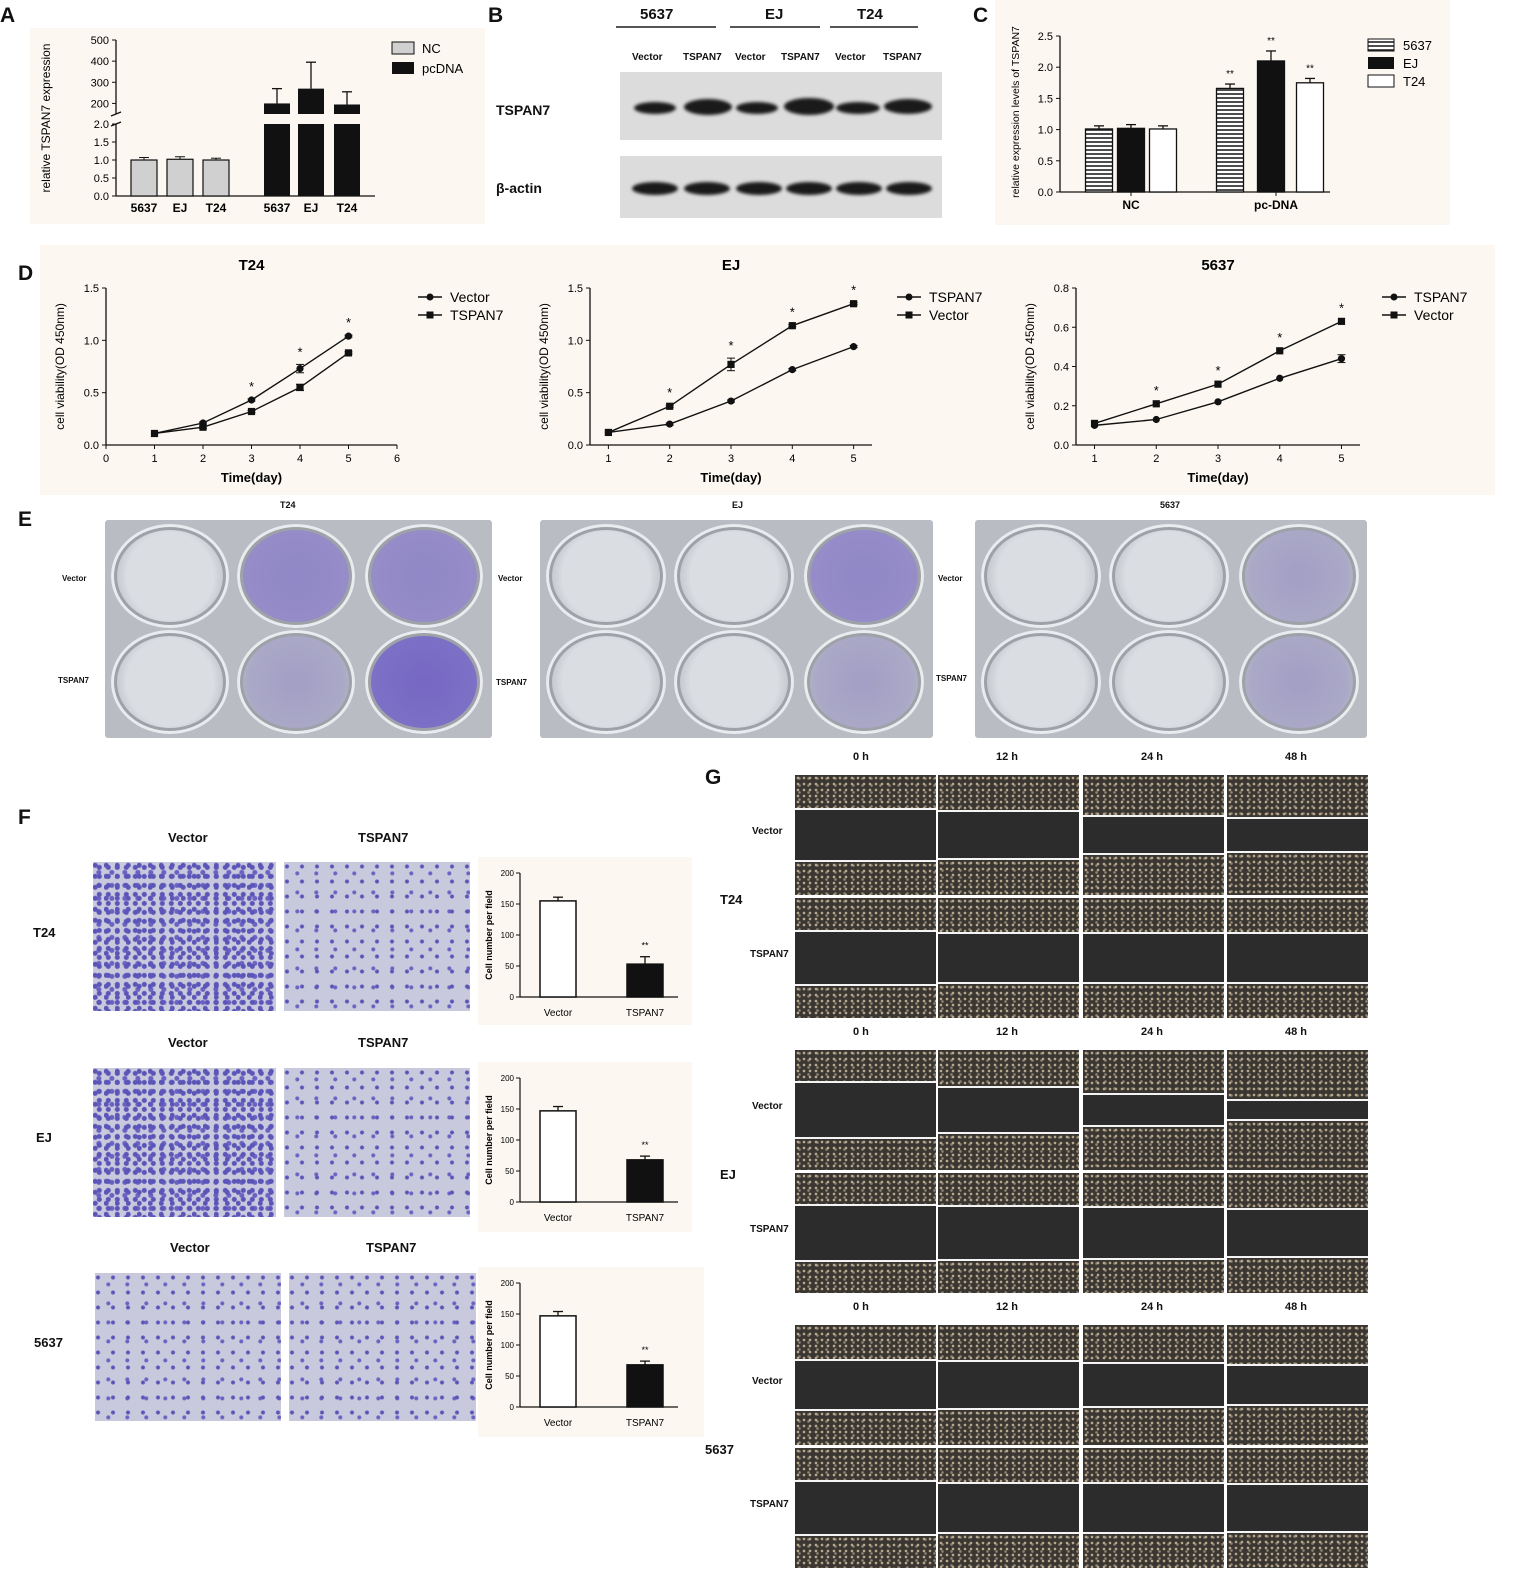 This screenshot has height=1594, width=1518. I want to click on legend-label-nc: NC, so click(431, 48).